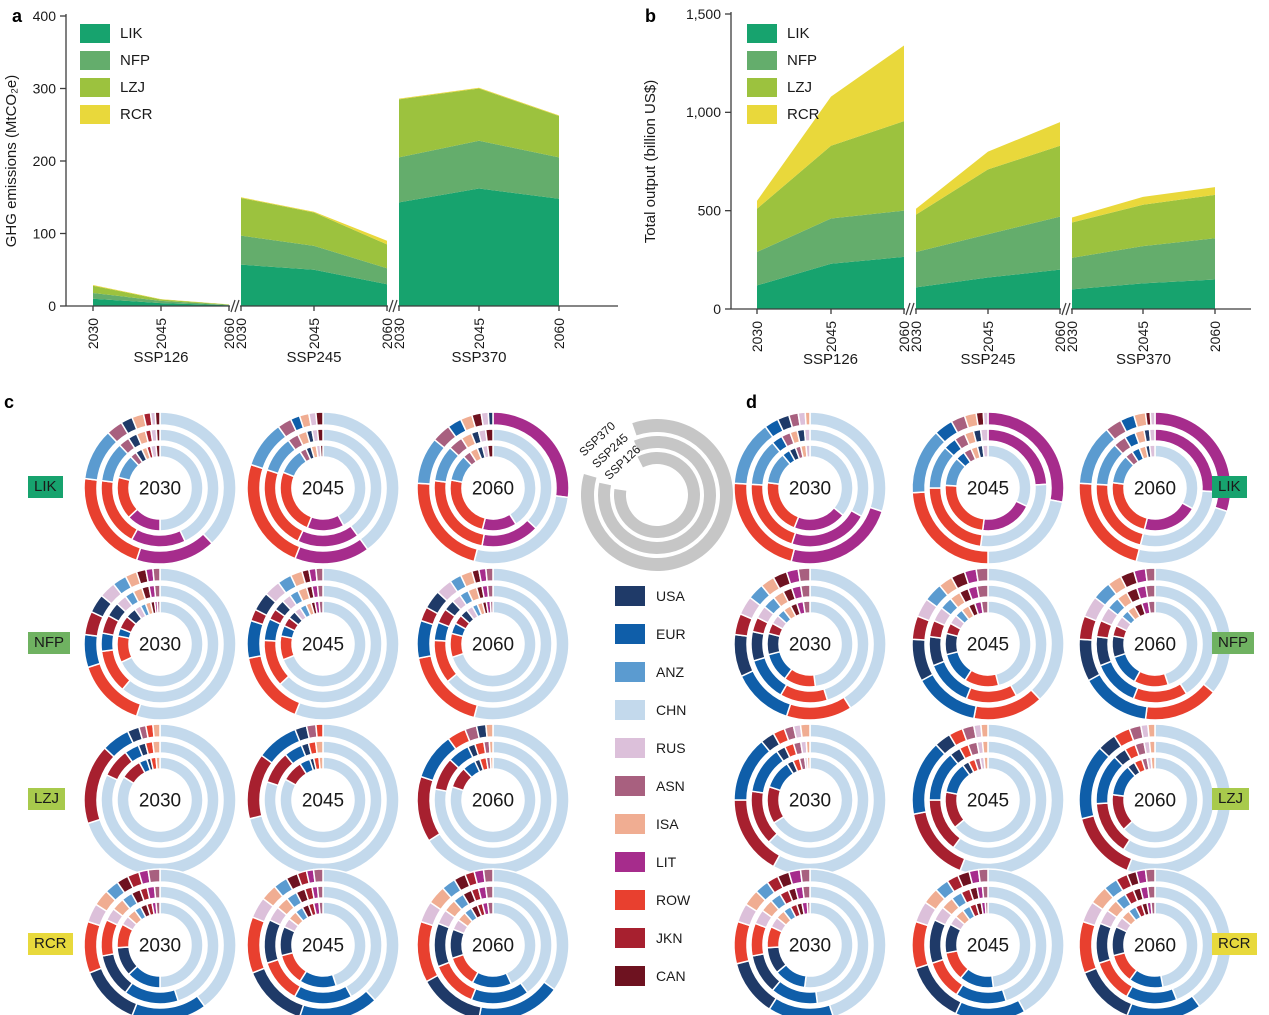 The width and height of the screenshot is (1269, 1015). Describe the element at coordinates (680, 862) in the screenshot. I see `country-legend-item: LIT` at that location.